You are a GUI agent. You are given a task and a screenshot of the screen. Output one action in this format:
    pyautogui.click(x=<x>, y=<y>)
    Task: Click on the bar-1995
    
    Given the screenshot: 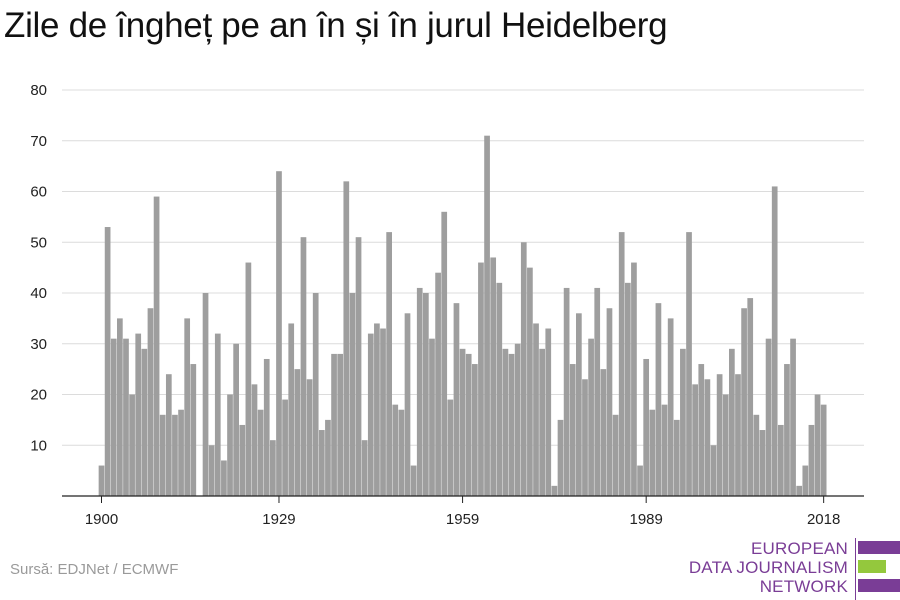 What is the action you would take?
    pyautogui.click(x=683, y=422)
    